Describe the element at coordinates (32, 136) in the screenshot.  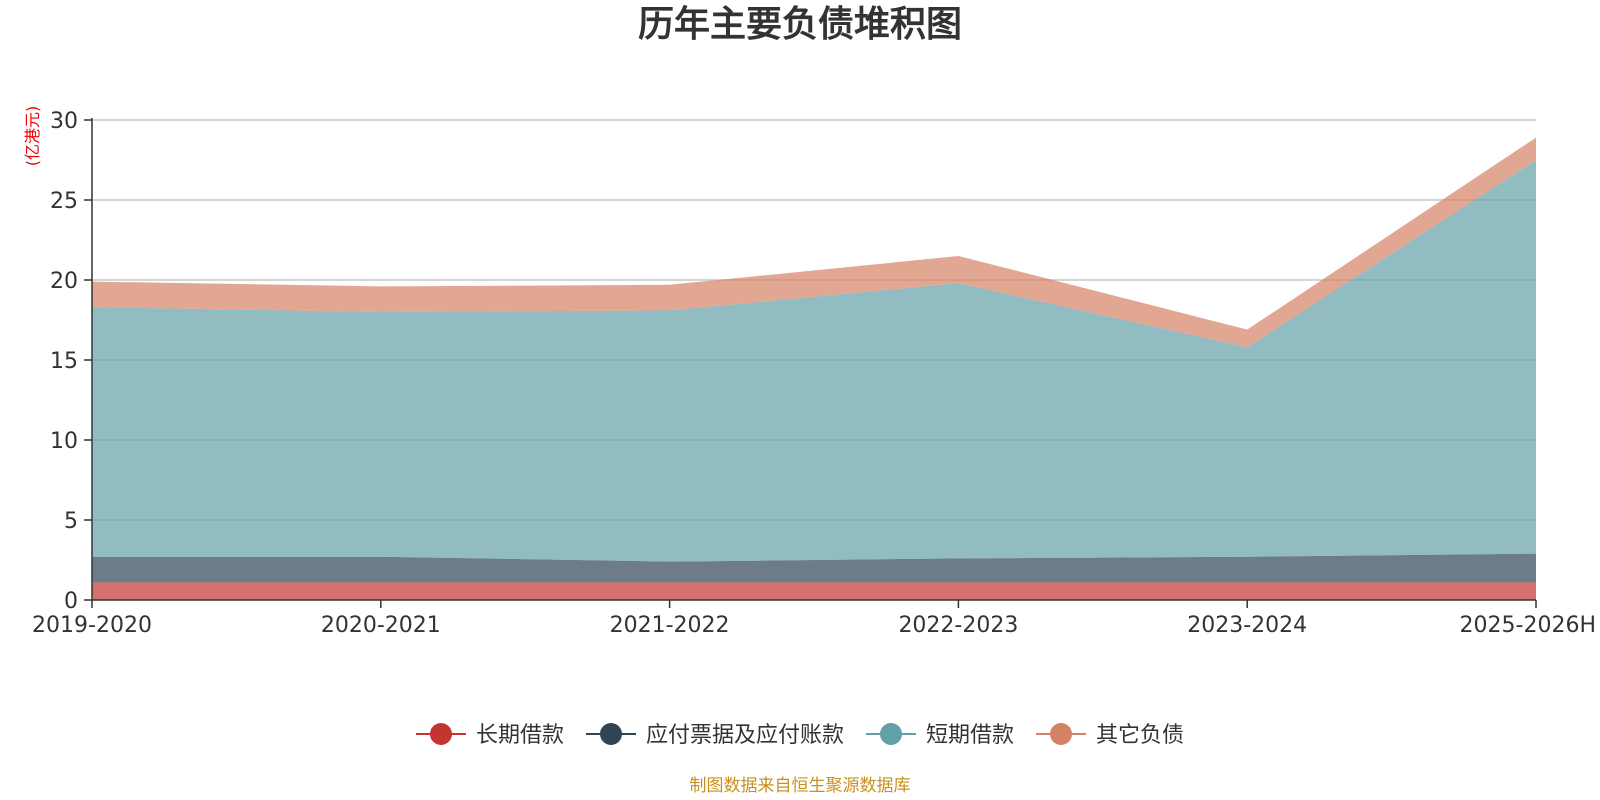
I see `y-axis-unit: (亿港元)` at that location.